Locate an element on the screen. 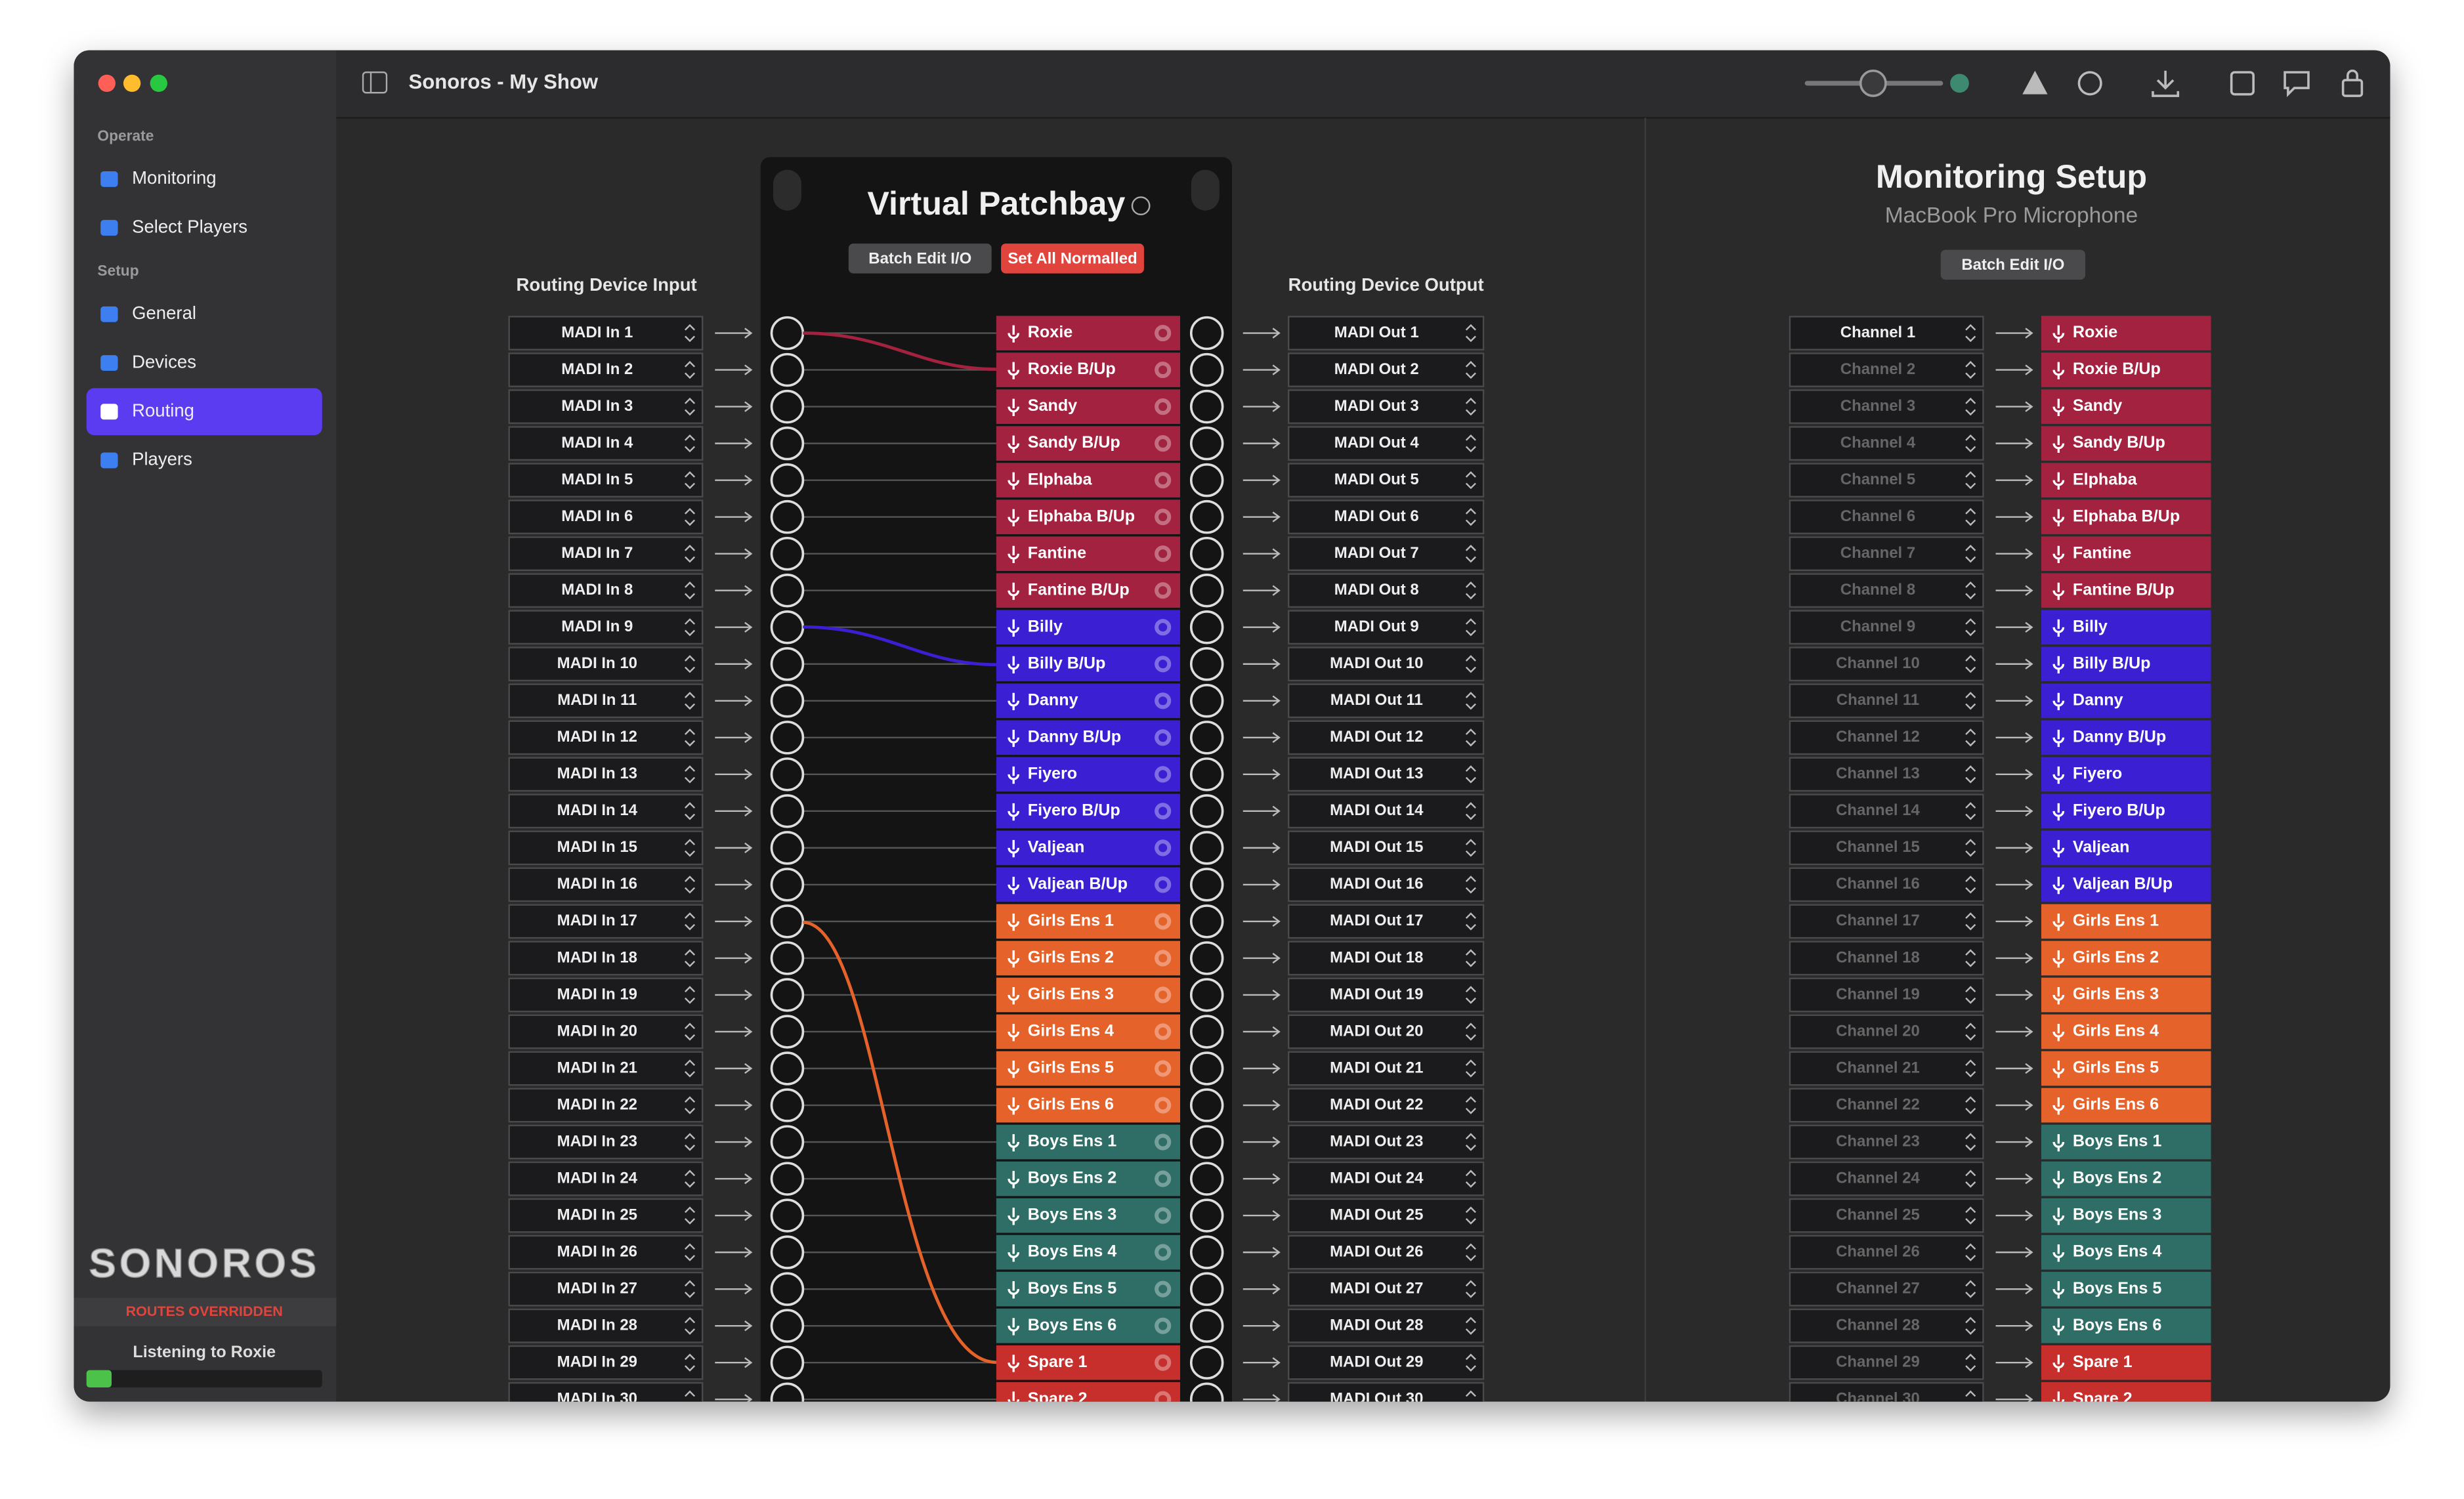  help-icon is located at coordinates (1141, 205).